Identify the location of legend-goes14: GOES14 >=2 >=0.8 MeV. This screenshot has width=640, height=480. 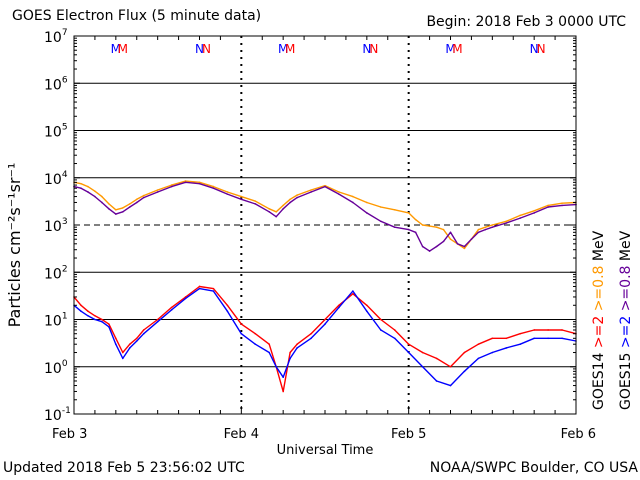
(599, 320).